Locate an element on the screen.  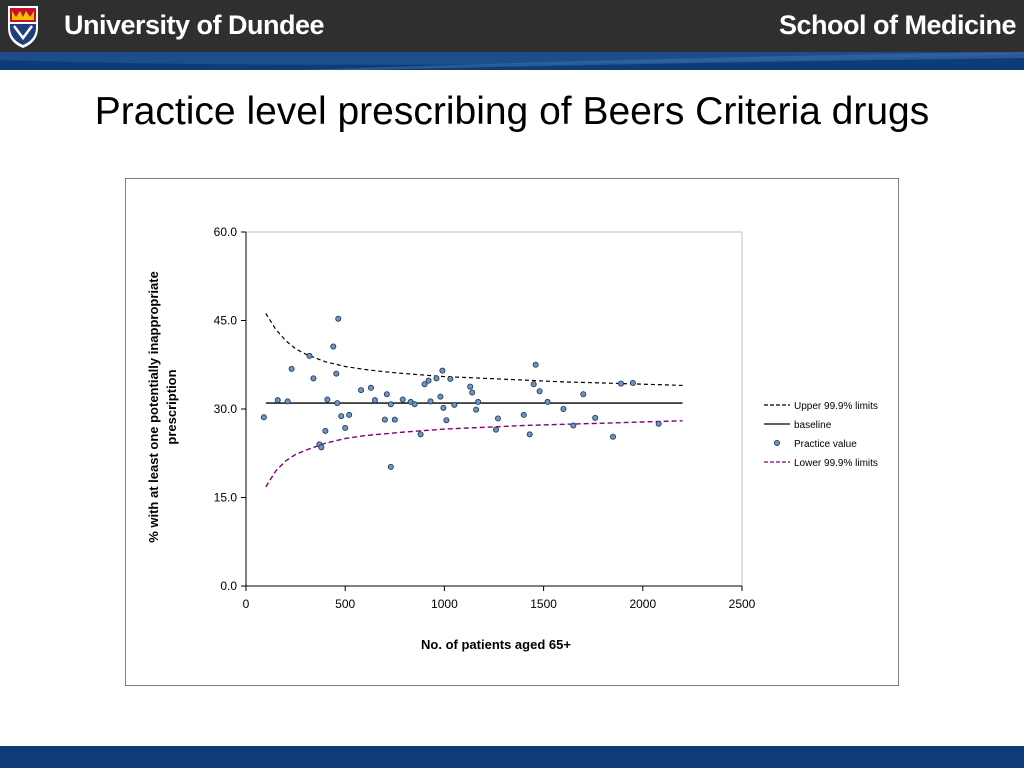
x-axis-label: No. of patients aged 65+ is located at coordinates (496, 644).